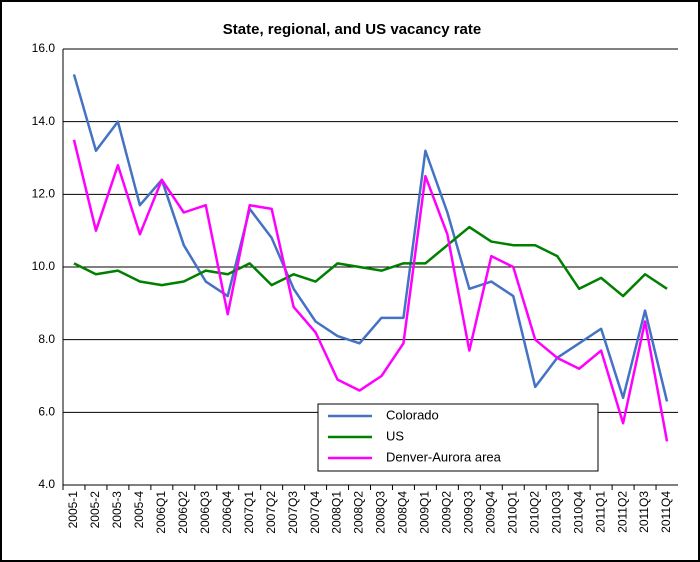 This screenshot has height=562, width=700. What do you see at coordinates (534, 512) in the screenshot?
I see `x-tick-label: 2010Q2` at bounding box center [534, 512].